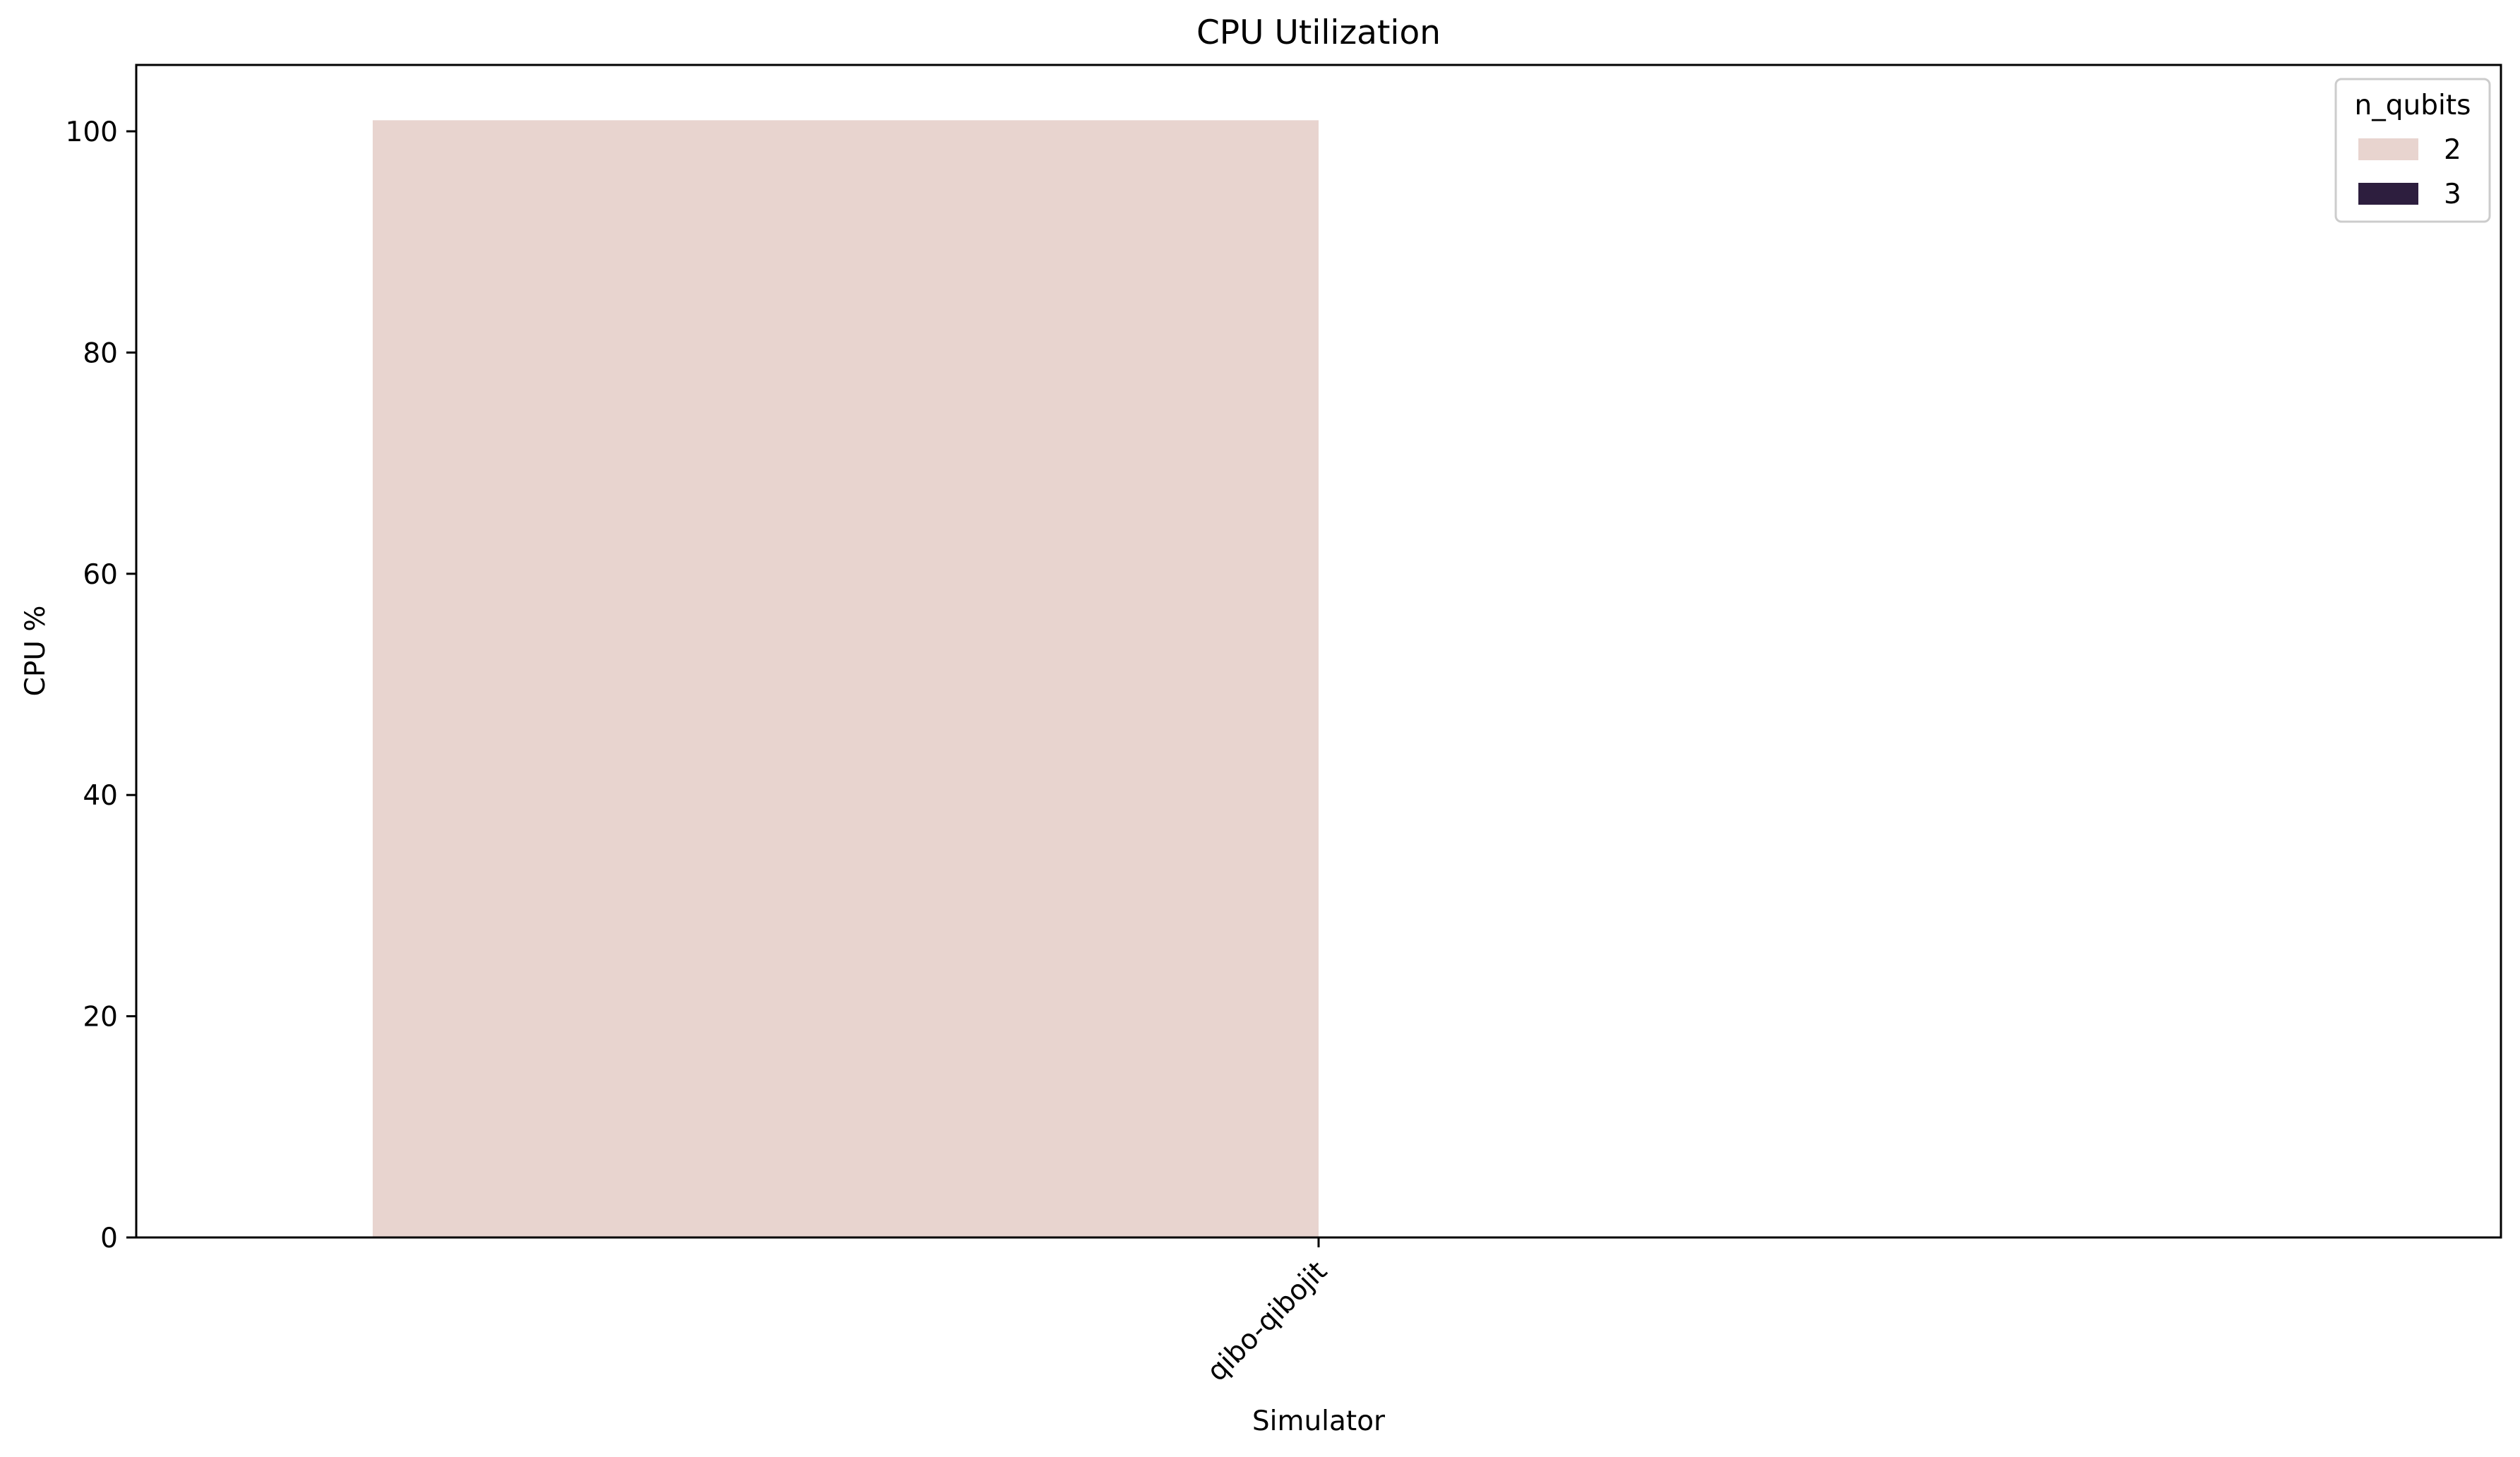 This screenshot has height=1457, width=2520. What do you see at coordinates (109, 1238) in the screenshot?
I see `y-tick-label: 0` at bounding box center [109, 1238].